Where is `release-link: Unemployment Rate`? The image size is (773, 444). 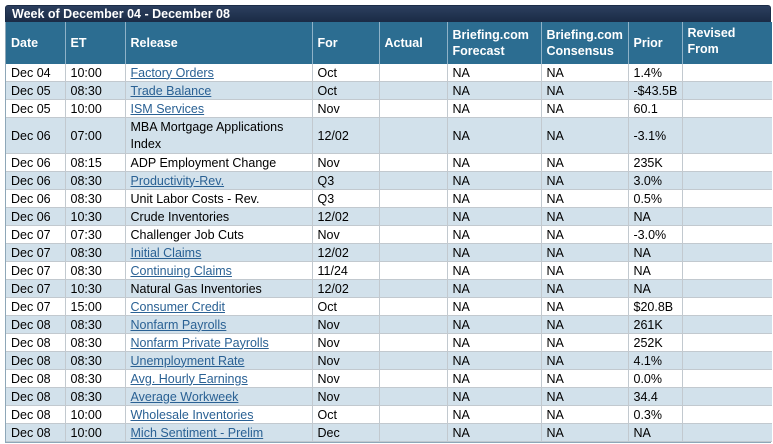
release-link: Unemployment Rate is located at coordinates (187, 360).